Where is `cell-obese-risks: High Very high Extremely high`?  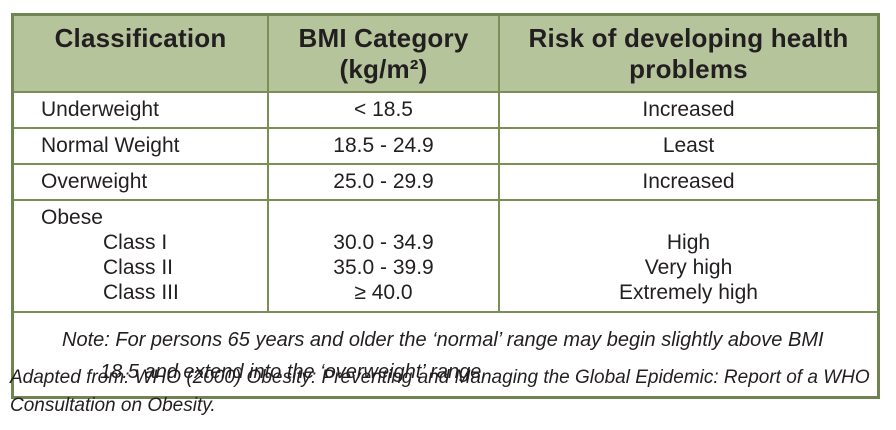 cell-obese-risks: High Very high Extremely high is located at coordinates (687, 256).